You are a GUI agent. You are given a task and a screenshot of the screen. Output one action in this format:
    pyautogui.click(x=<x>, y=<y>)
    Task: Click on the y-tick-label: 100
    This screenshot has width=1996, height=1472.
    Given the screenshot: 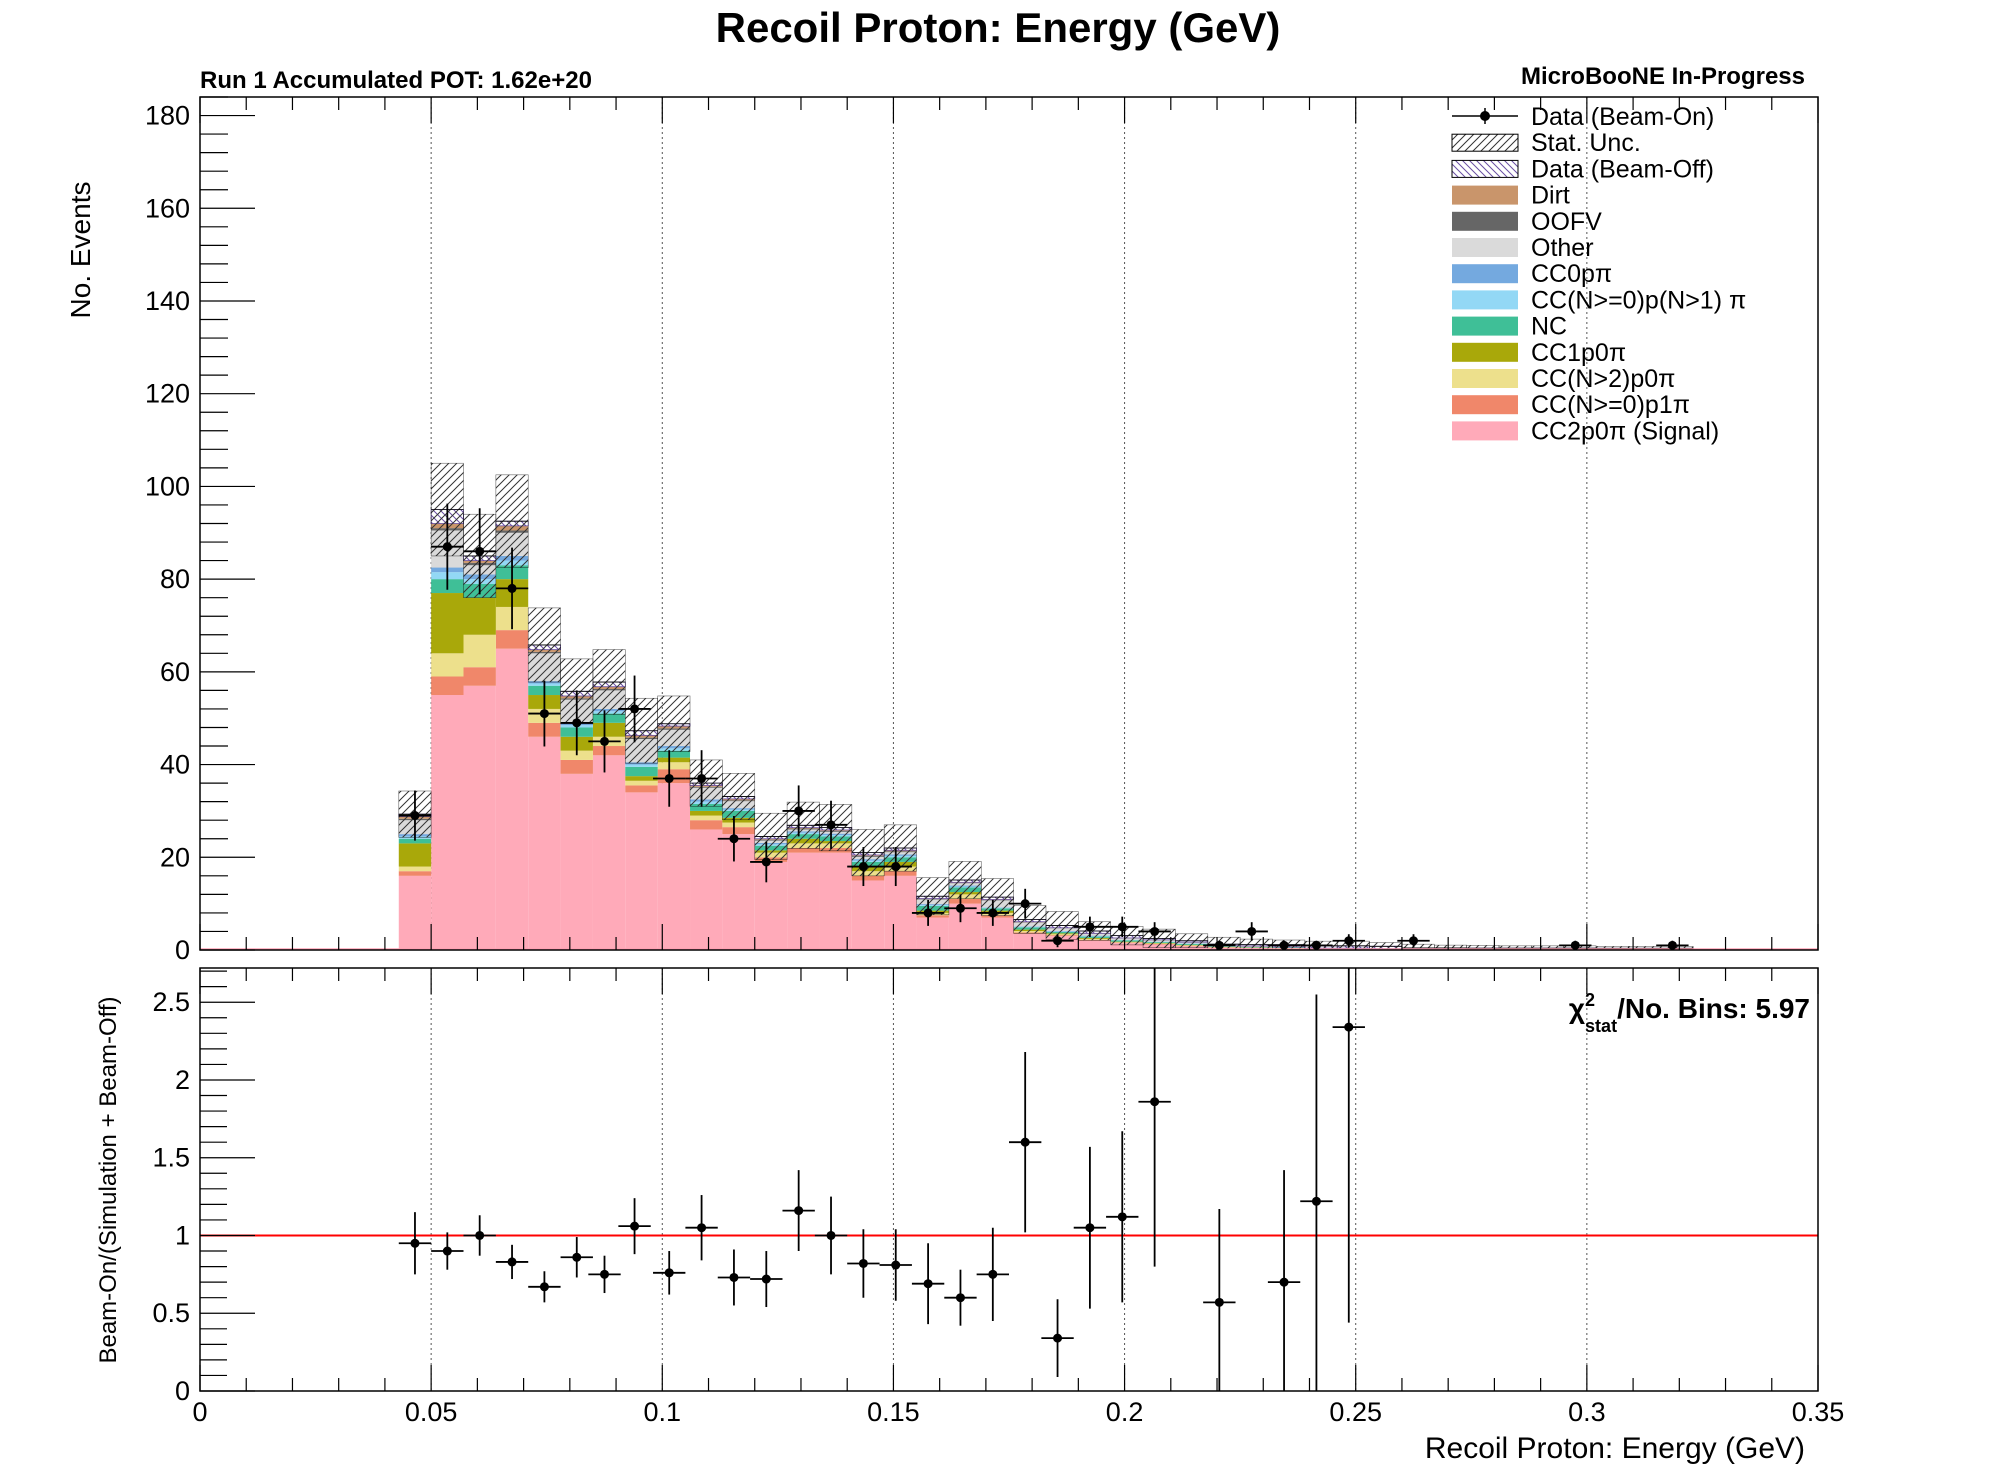 What is the action you would take?
    pyautogui.click(x=167, y=486)
    